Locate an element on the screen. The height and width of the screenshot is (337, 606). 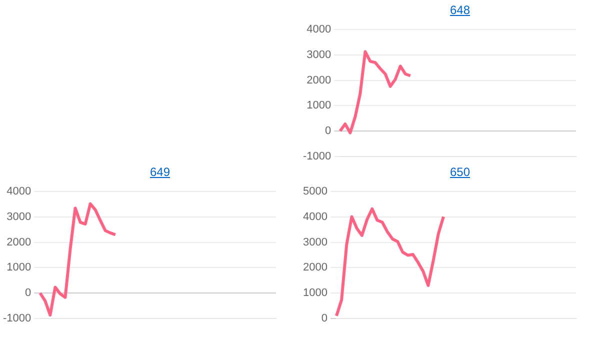
y-tick-label: 5000 is located at coordinates (315, 192).